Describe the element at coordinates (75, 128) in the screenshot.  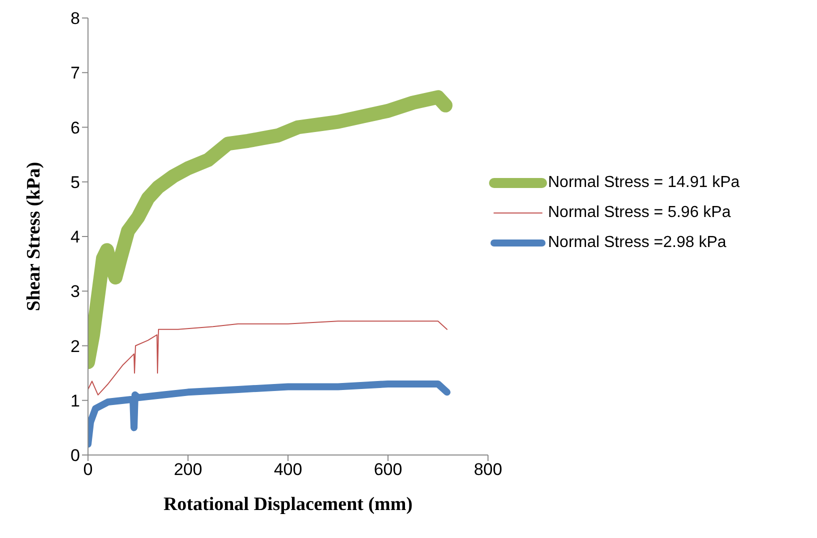
I see `y-tick-label: 6` at that location.